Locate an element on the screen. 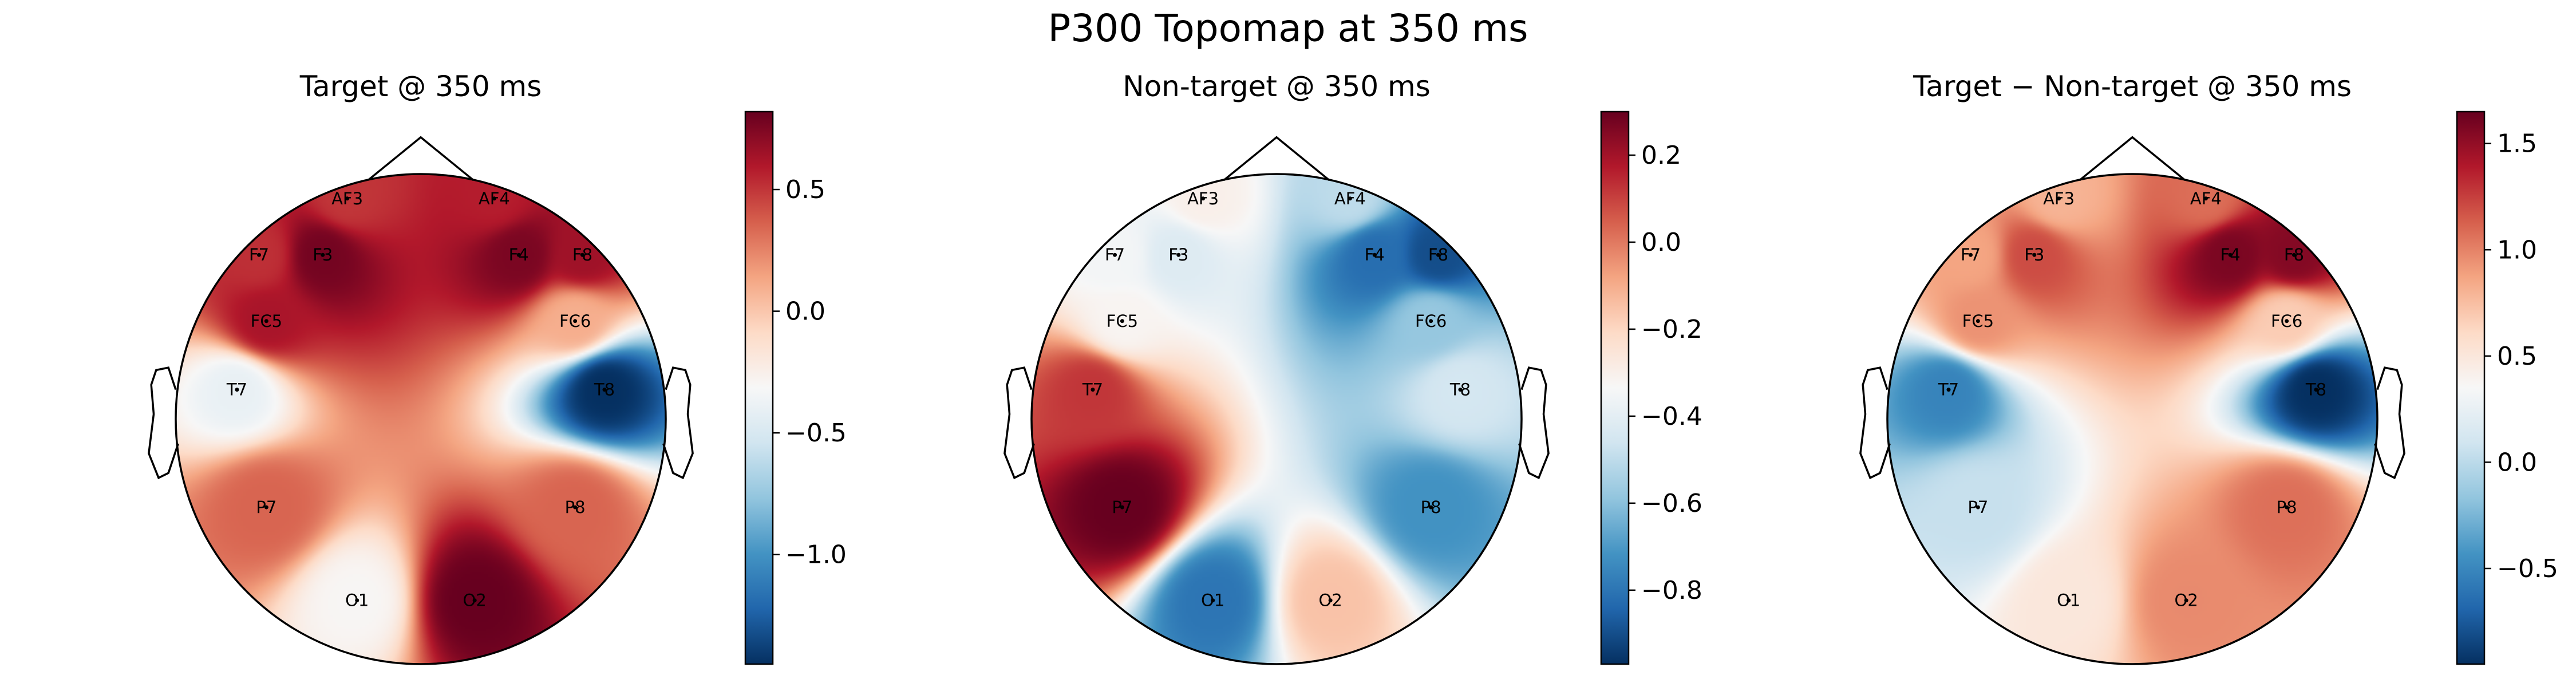  panel-title-difference: Target − Non-target @ 350 ms is located at coordinates (2132, 86).